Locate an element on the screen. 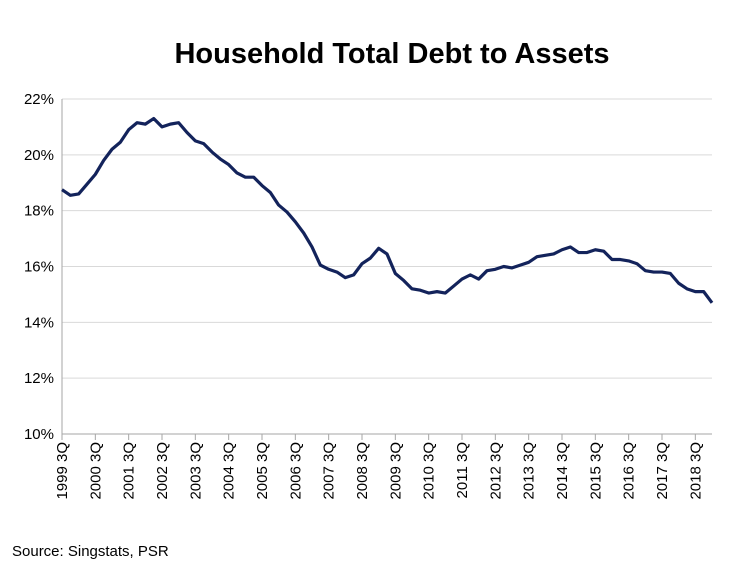  x-tick-label: 2008 3Q is located at coordinates (362, 471).